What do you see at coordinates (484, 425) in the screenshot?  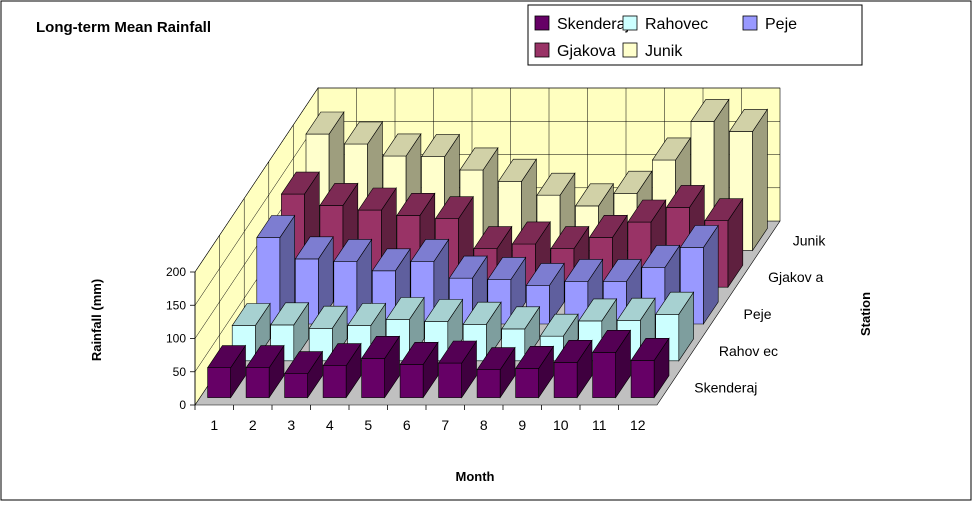 I see `x-tick-label: 8` at bounding box center [484, 425].